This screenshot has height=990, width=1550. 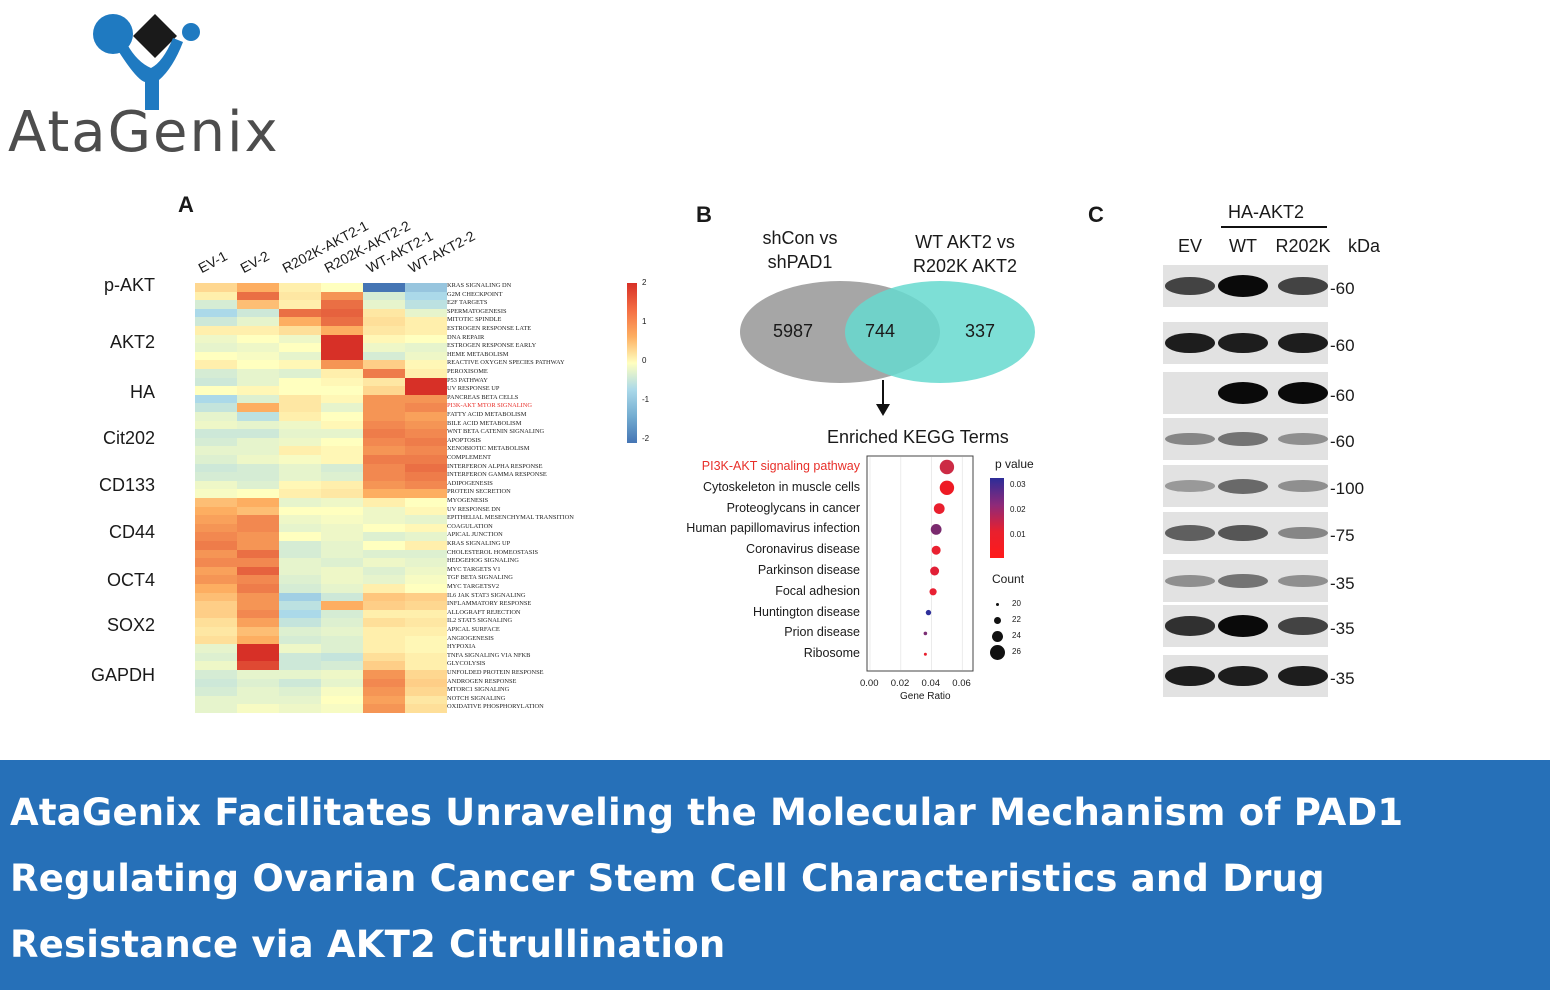 I want to click on heatmap-row-label: NOTCH SIGNALING, so click(x=476, y=698).